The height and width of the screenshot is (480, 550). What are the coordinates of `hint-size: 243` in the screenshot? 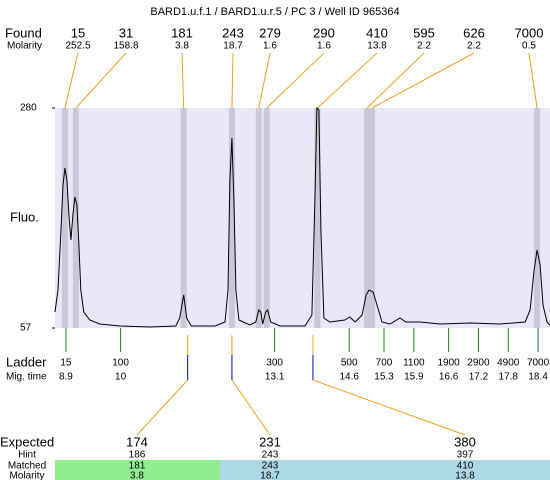 It's located at (270, 455).